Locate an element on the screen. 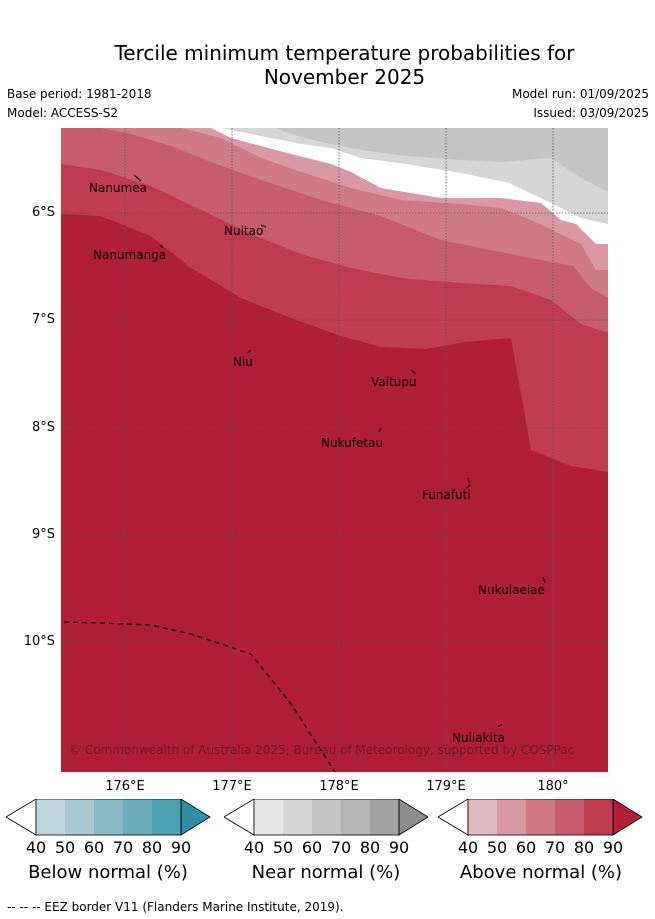 The image size is (655, 919). near-normal-title: Near normal (%) is located at coordinates (326, 872).